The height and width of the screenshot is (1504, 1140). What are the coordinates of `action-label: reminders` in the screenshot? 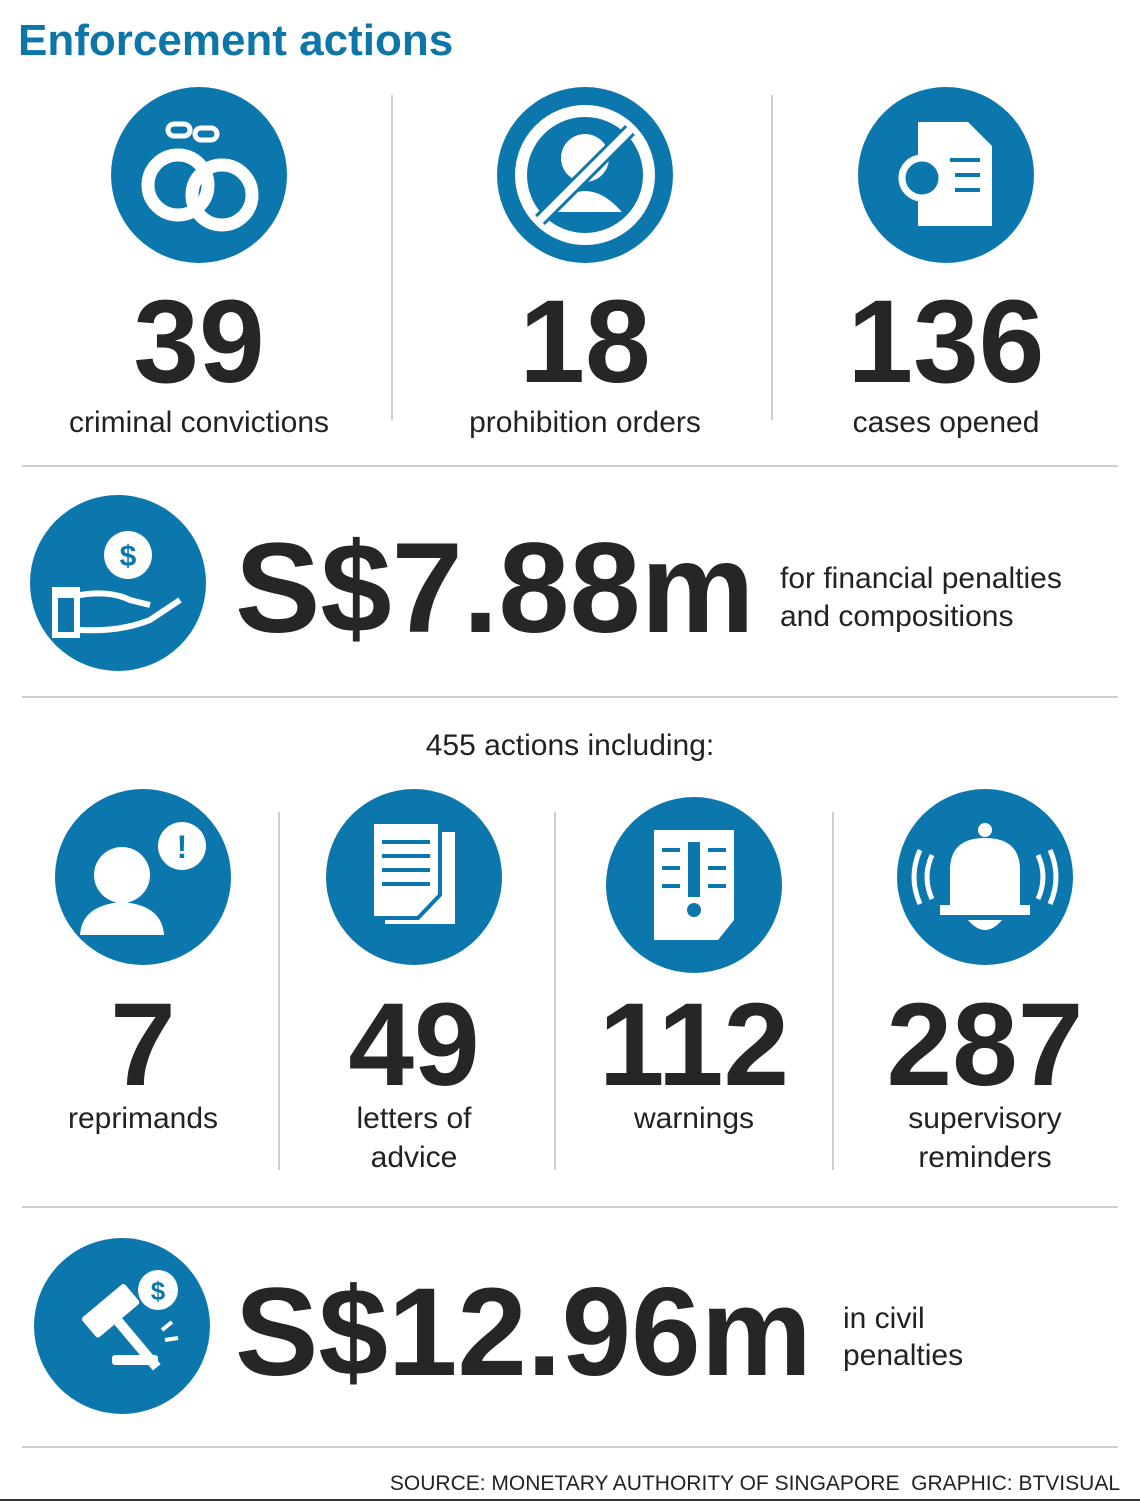 It's located at (984, 1157).